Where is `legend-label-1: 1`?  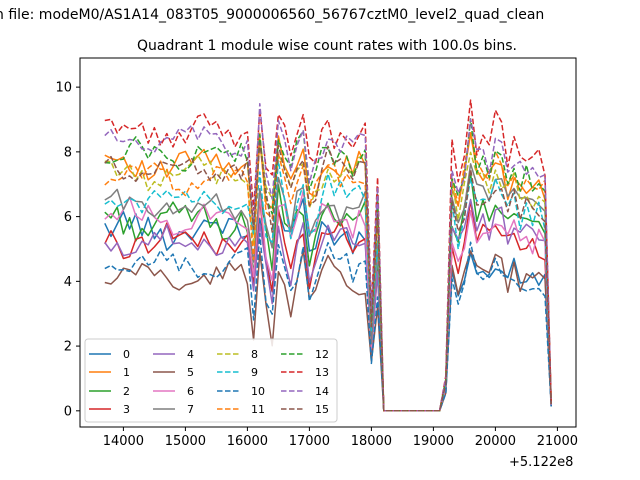 legend-label-1: 1 is located at coordinates (126, 372).